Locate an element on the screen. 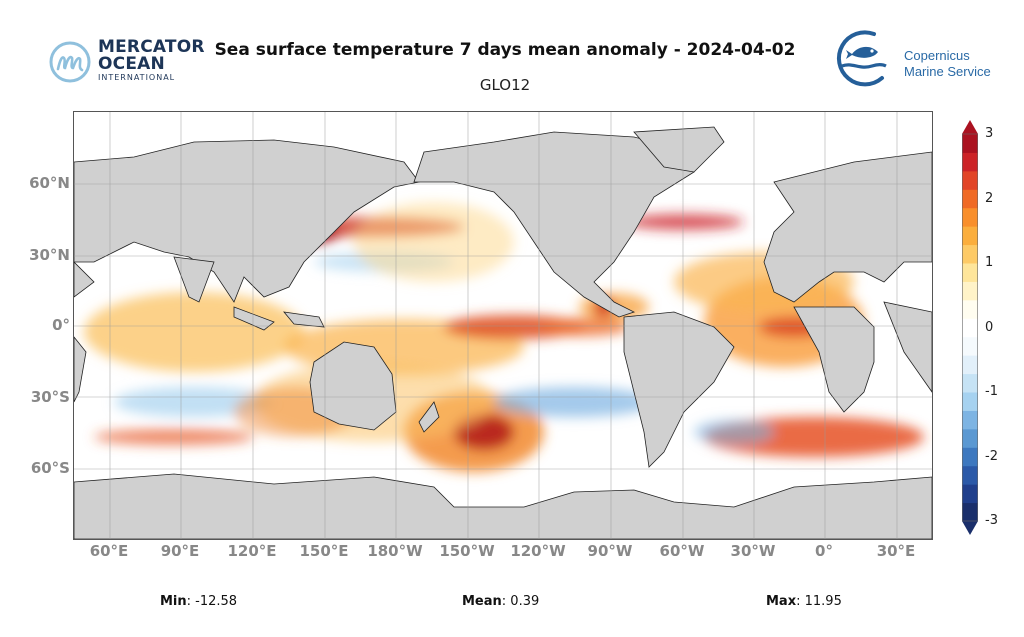  copernicus-line1: Copernicus is located at coordinates (937, 55).